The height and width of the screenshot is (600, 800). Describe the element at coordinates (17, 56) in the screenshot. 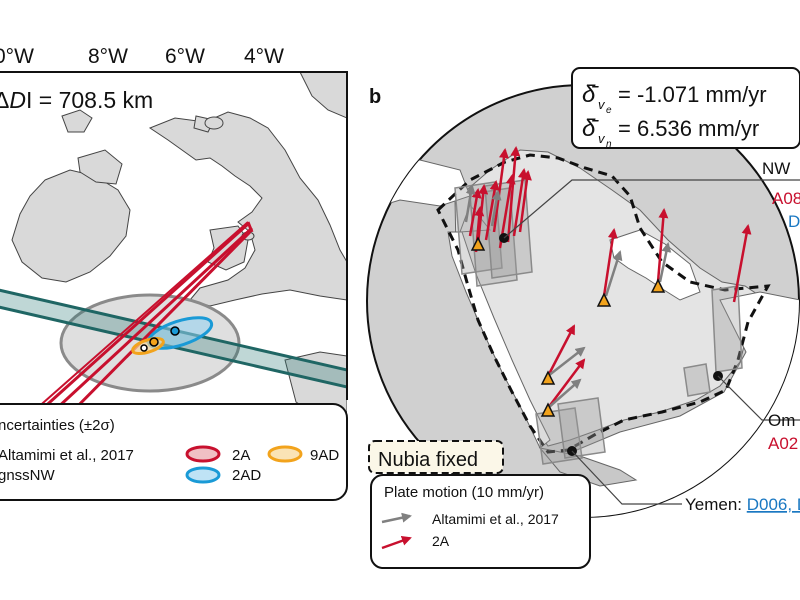

I see `lon-tick-label: 0°W` at that location.